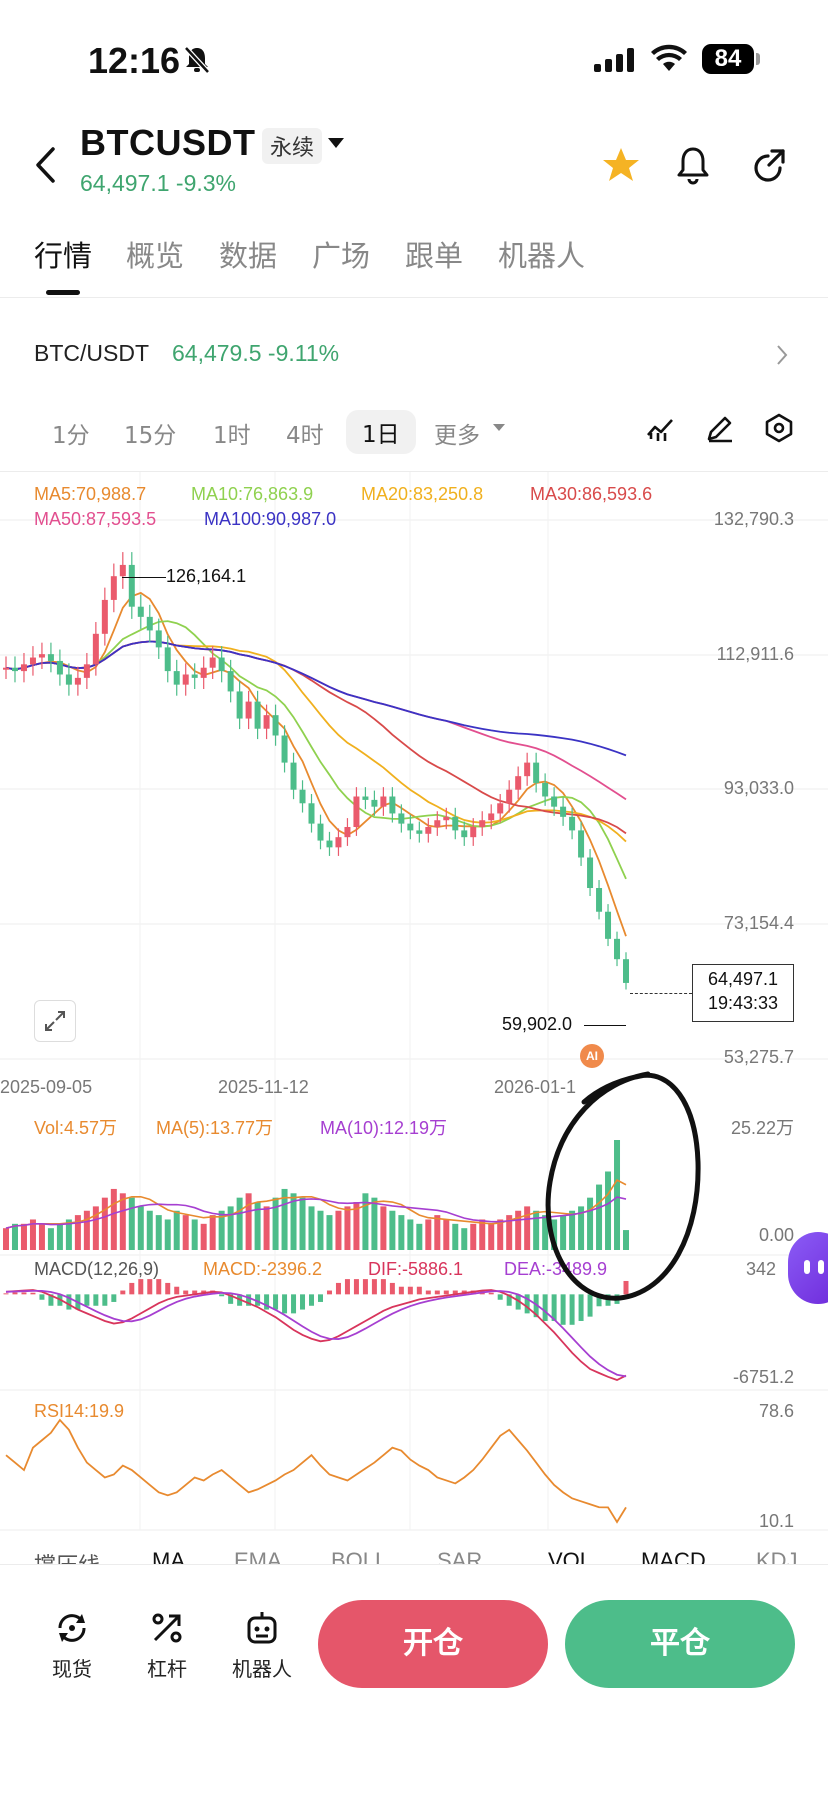  I want to click on indicator-divider, so click(414, 1564).